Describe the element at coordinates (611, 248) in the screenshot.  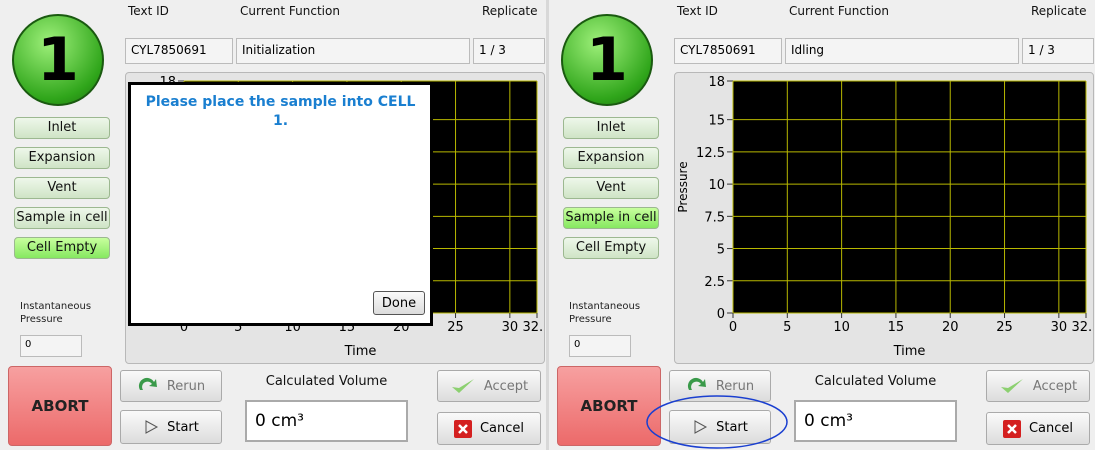
I see `indicator-off: Cell Empty` at that location.